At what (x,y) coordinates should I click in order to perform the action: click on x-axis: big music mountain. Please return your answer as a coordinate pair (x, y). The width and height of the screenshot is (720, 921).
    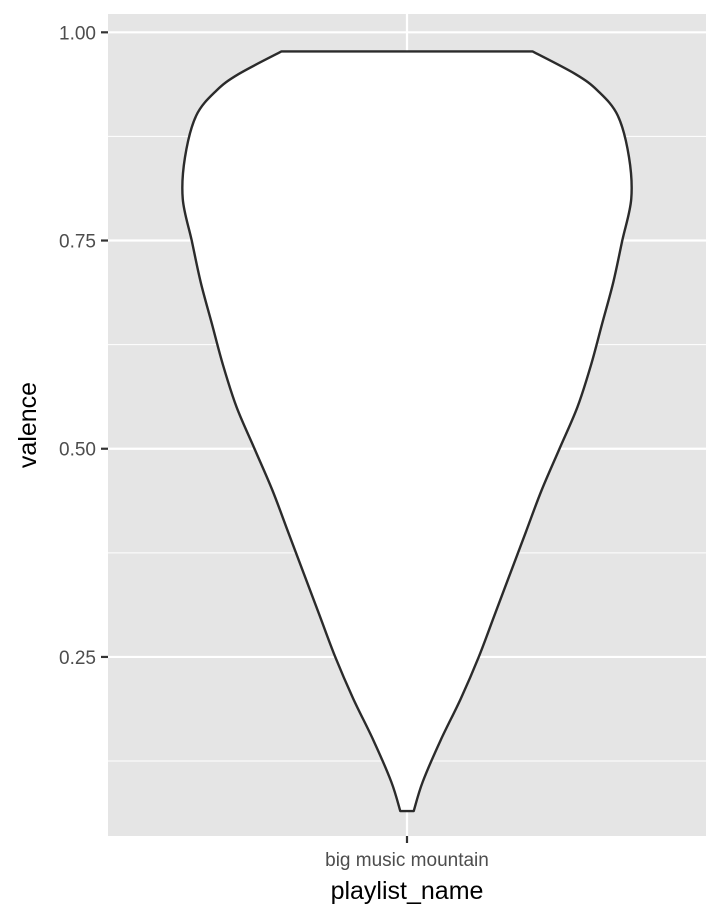
    Looking at the image, I should click on (407, 853).